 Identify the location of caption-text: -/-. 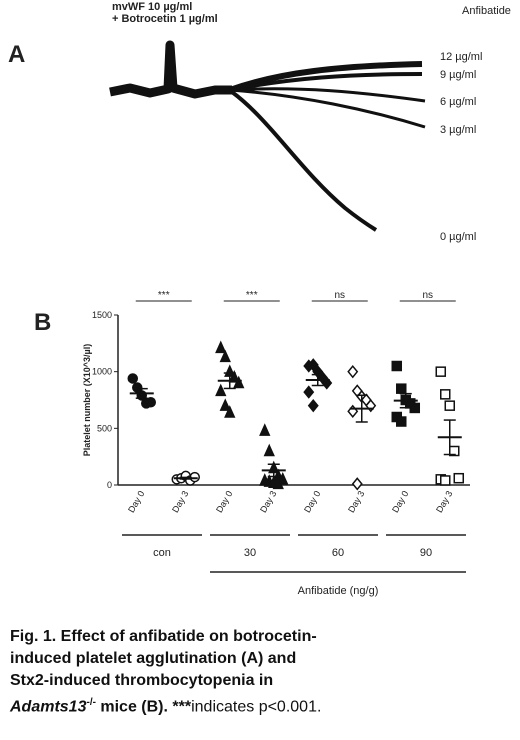
(91, 702).